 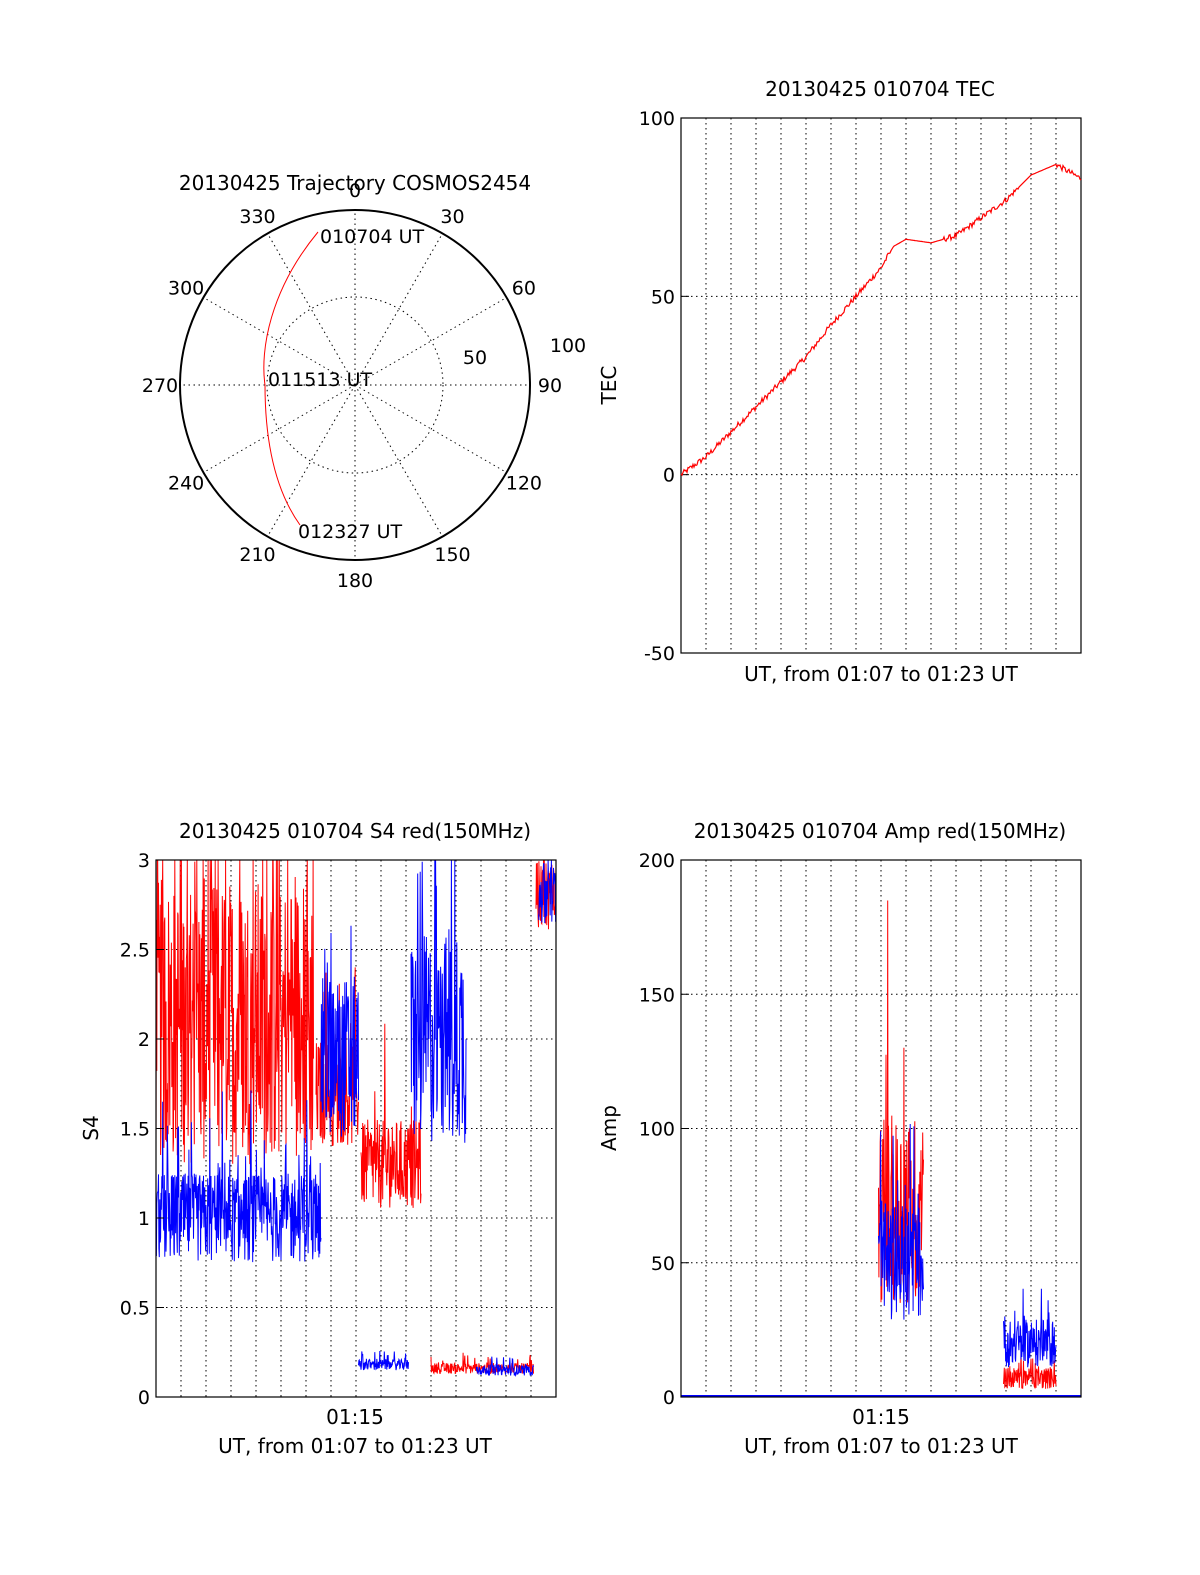 What do you see at coordinates (186, 484) in the screenshot?
I see `polar-azimuth-label-240: 240` at bounding box center [186, 484].